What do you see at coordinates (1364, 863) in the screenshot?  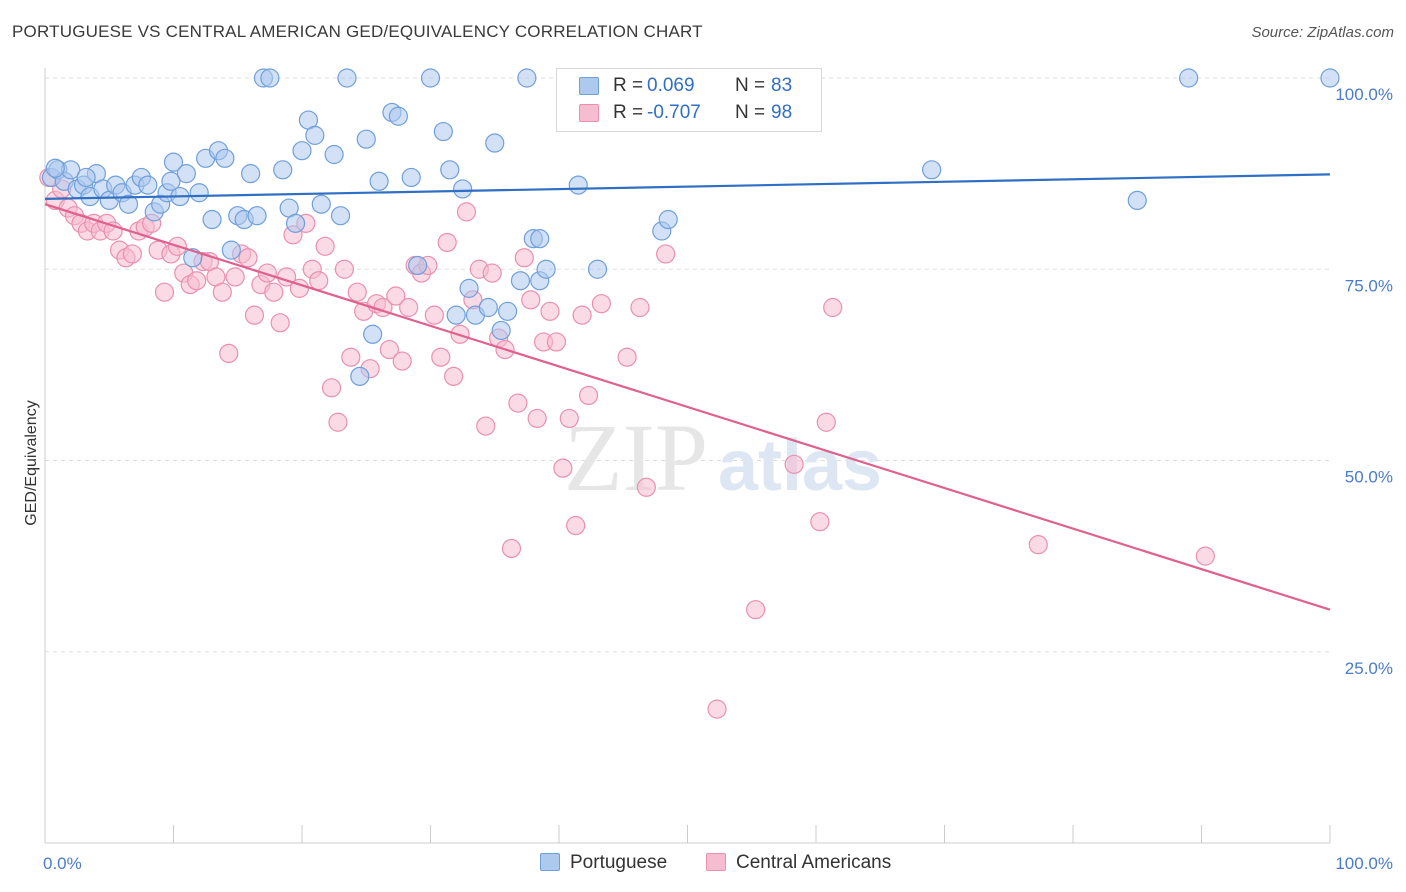 I see `x-tick-label: 100.0%` at bounding box center [1364, 863].